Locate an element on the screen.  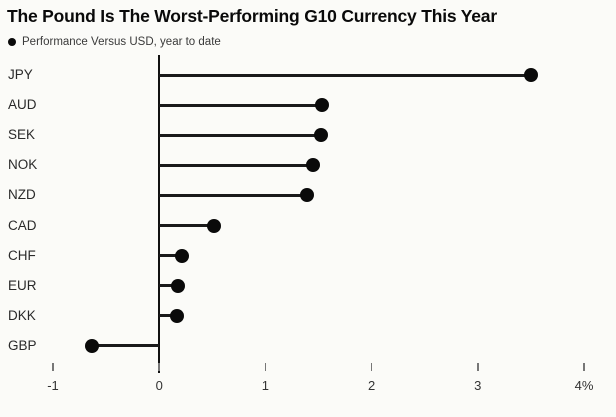
value-stem-chf is located at coordinates (170, 256).